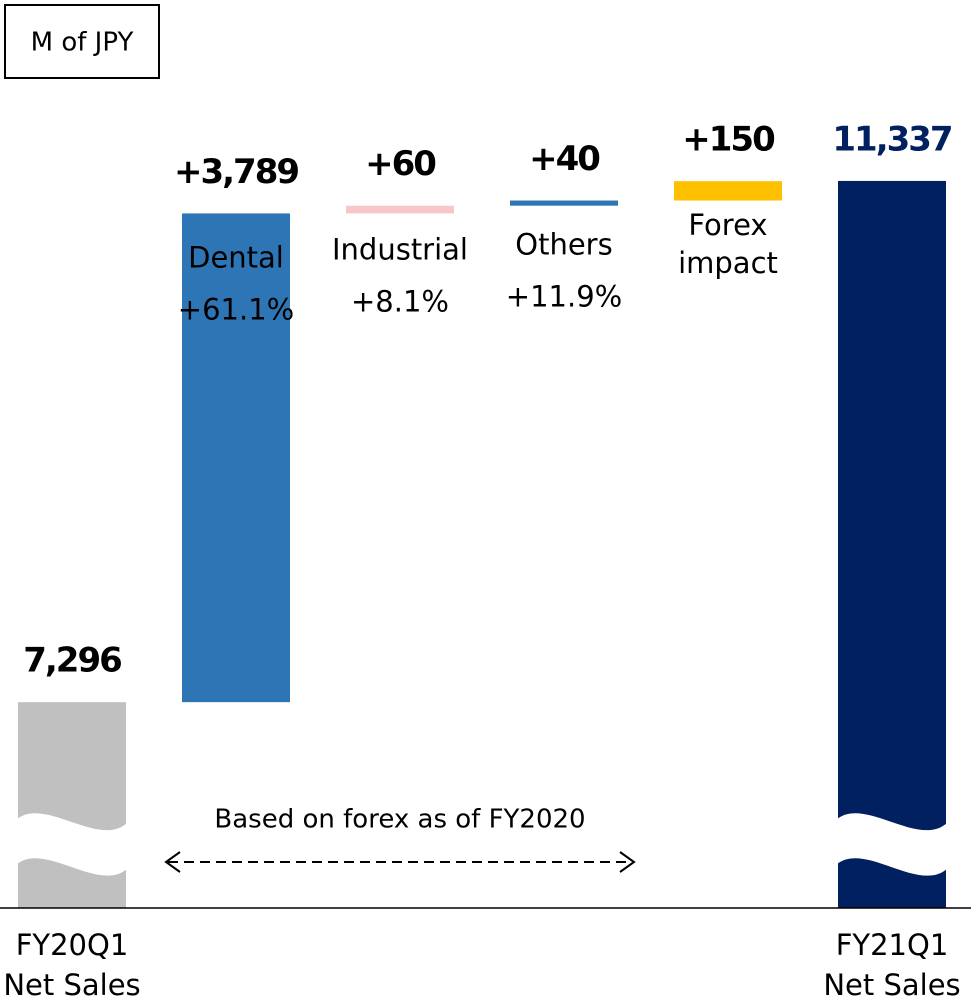  What do you see at coordinates (236, 172) in the screenshot?
I see `value-label: +3,789` at bounding box center [236, 172].